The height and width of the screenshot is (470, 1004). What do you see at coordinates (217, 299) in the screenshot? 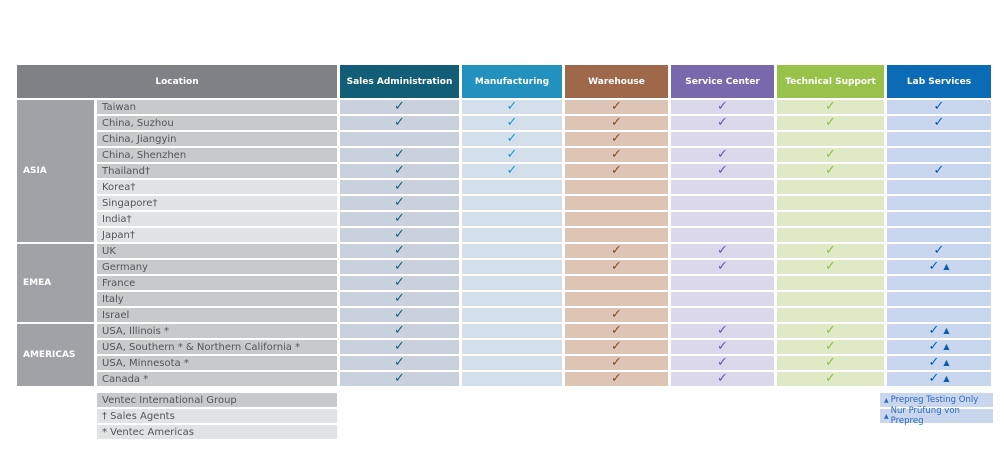
I see `location-name: Italy` at bounding box center [217, 299].